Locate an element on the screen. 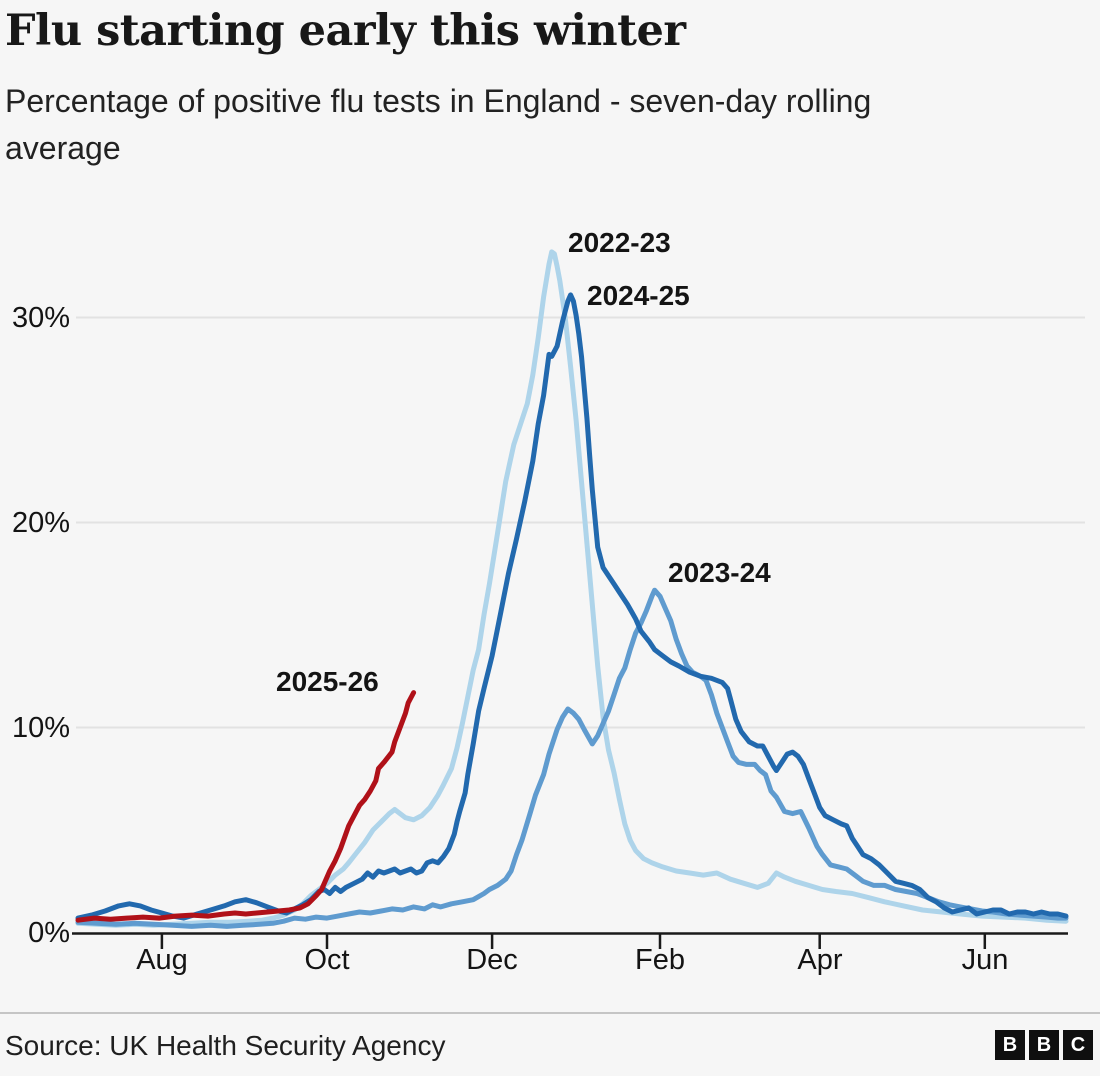 This screenshot has height=1076, width=1100. x-tick-label-Dec: Dec is located at coordinates (492, 960).